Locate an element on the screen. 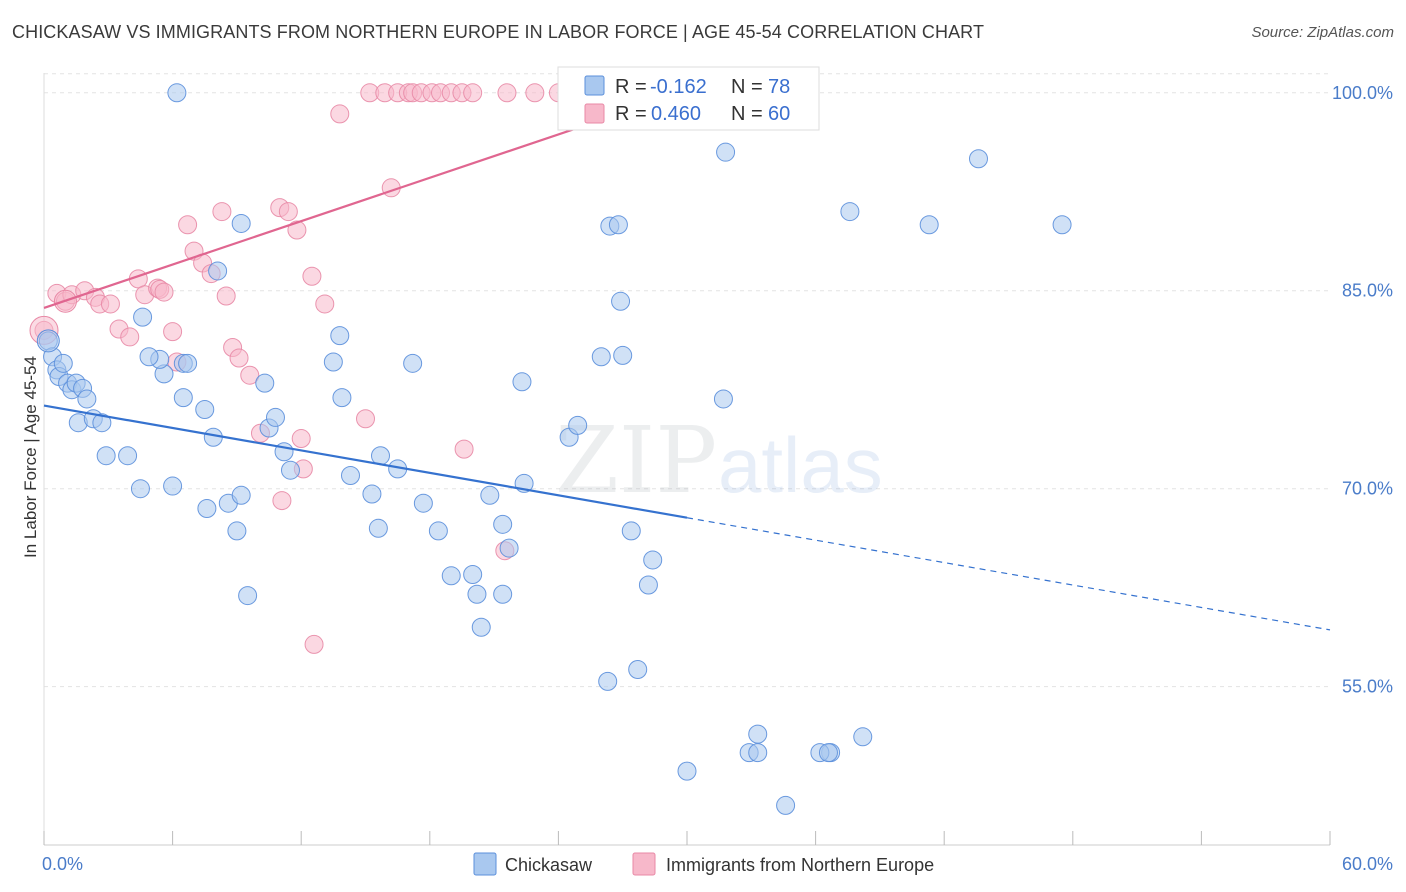 This screenshot has width=1406, height=892. y-tick-label-0: 55.0% is located at coordinates (1367, 687).